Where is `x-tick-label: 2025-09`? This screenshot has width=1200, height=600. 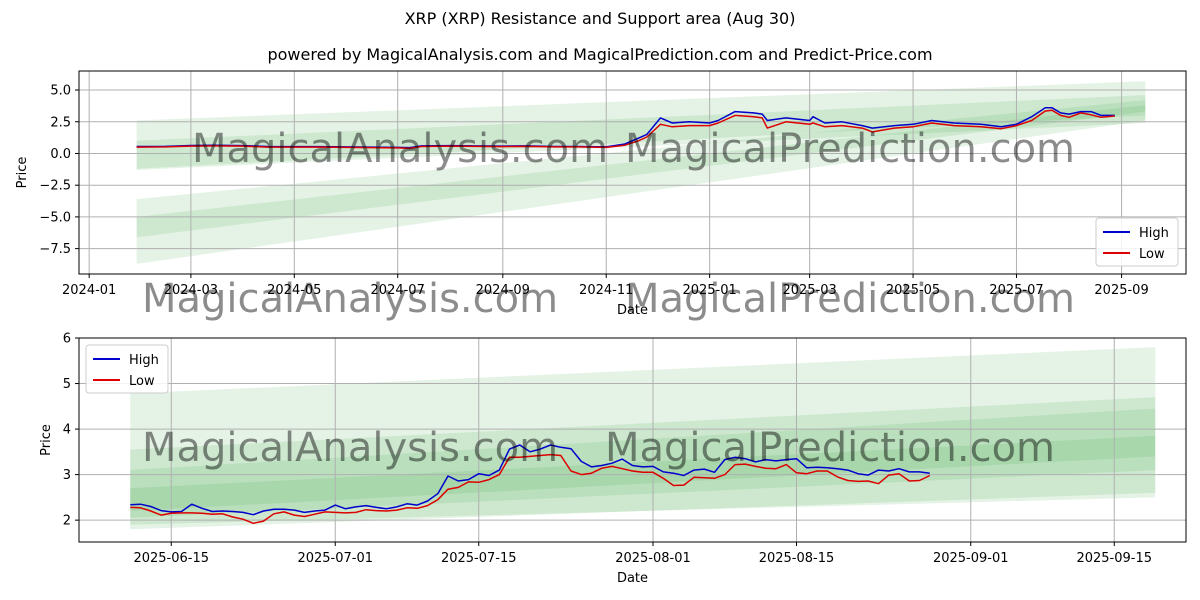
x-tick-label: 2025-09 is located at coordinates (1121, 290).